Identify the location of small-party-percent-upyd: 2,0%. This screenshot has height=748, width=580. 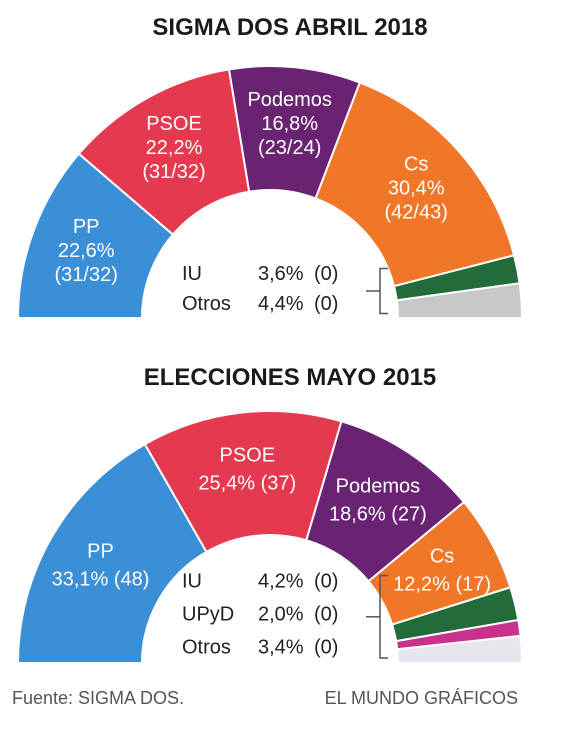
(281, 615).